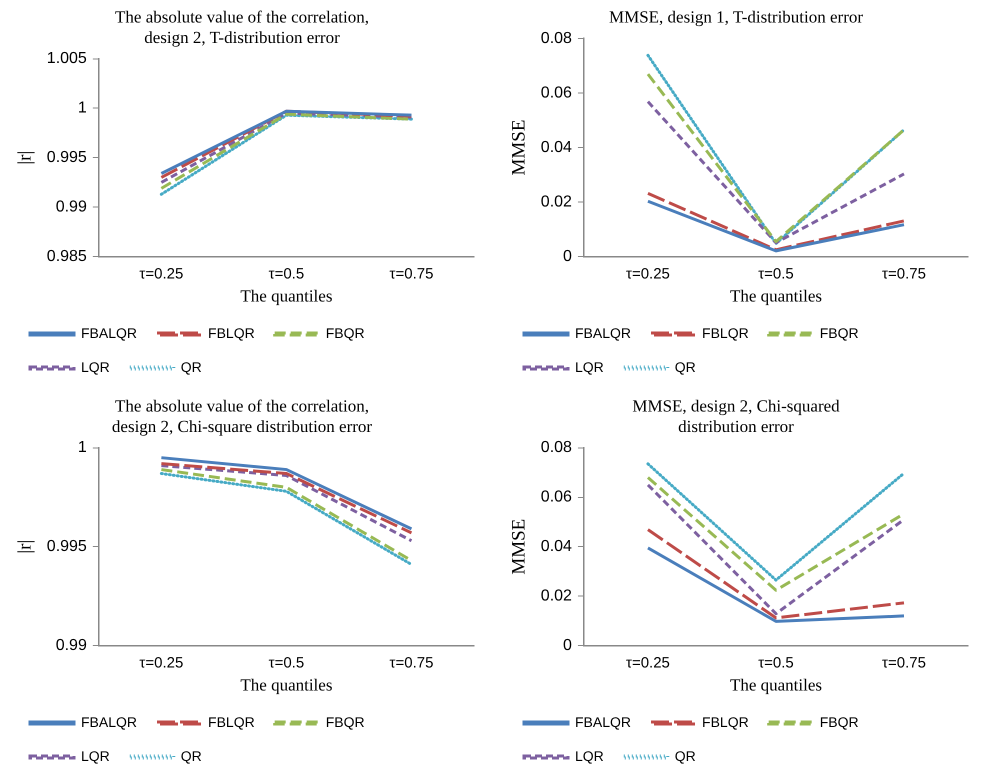 The image size is (989, 778). Describe the element at coordinates (736, 17) in the screenshot. I see `chart-title: MMSE, design 1, T-distribution error` at that location.